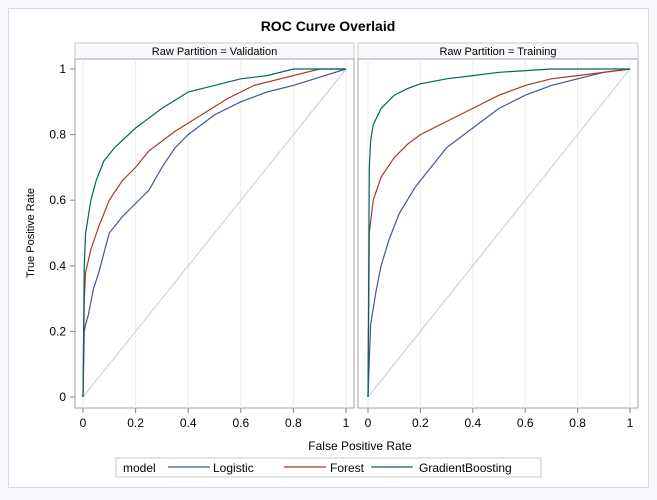 This screenshot has height=500, width=657. I want to click on x-axis-label: False Positive Rate, so click(360, 446).